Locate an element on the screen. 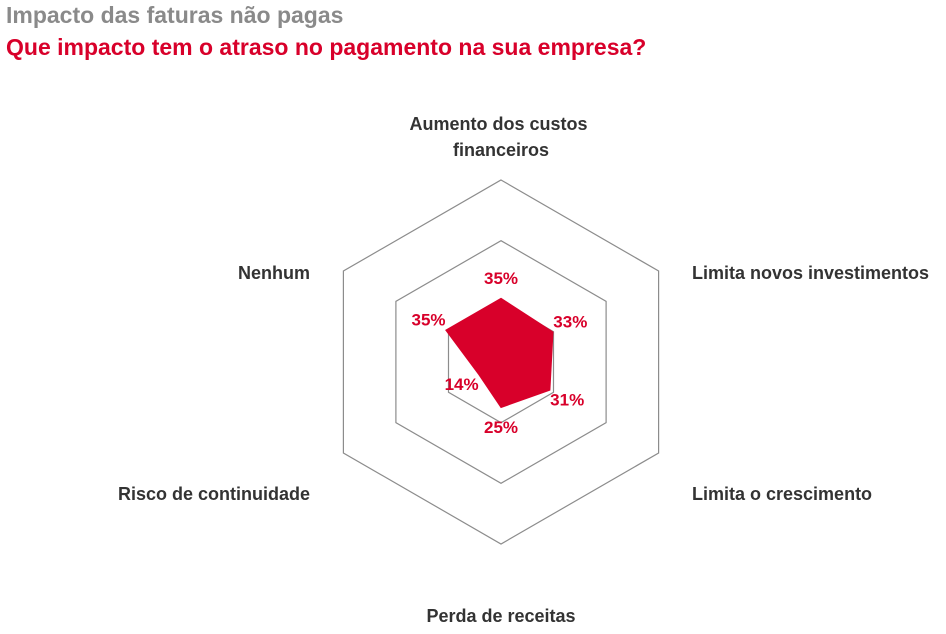  value-label-1: 33% is located at coordinates (570, 322).